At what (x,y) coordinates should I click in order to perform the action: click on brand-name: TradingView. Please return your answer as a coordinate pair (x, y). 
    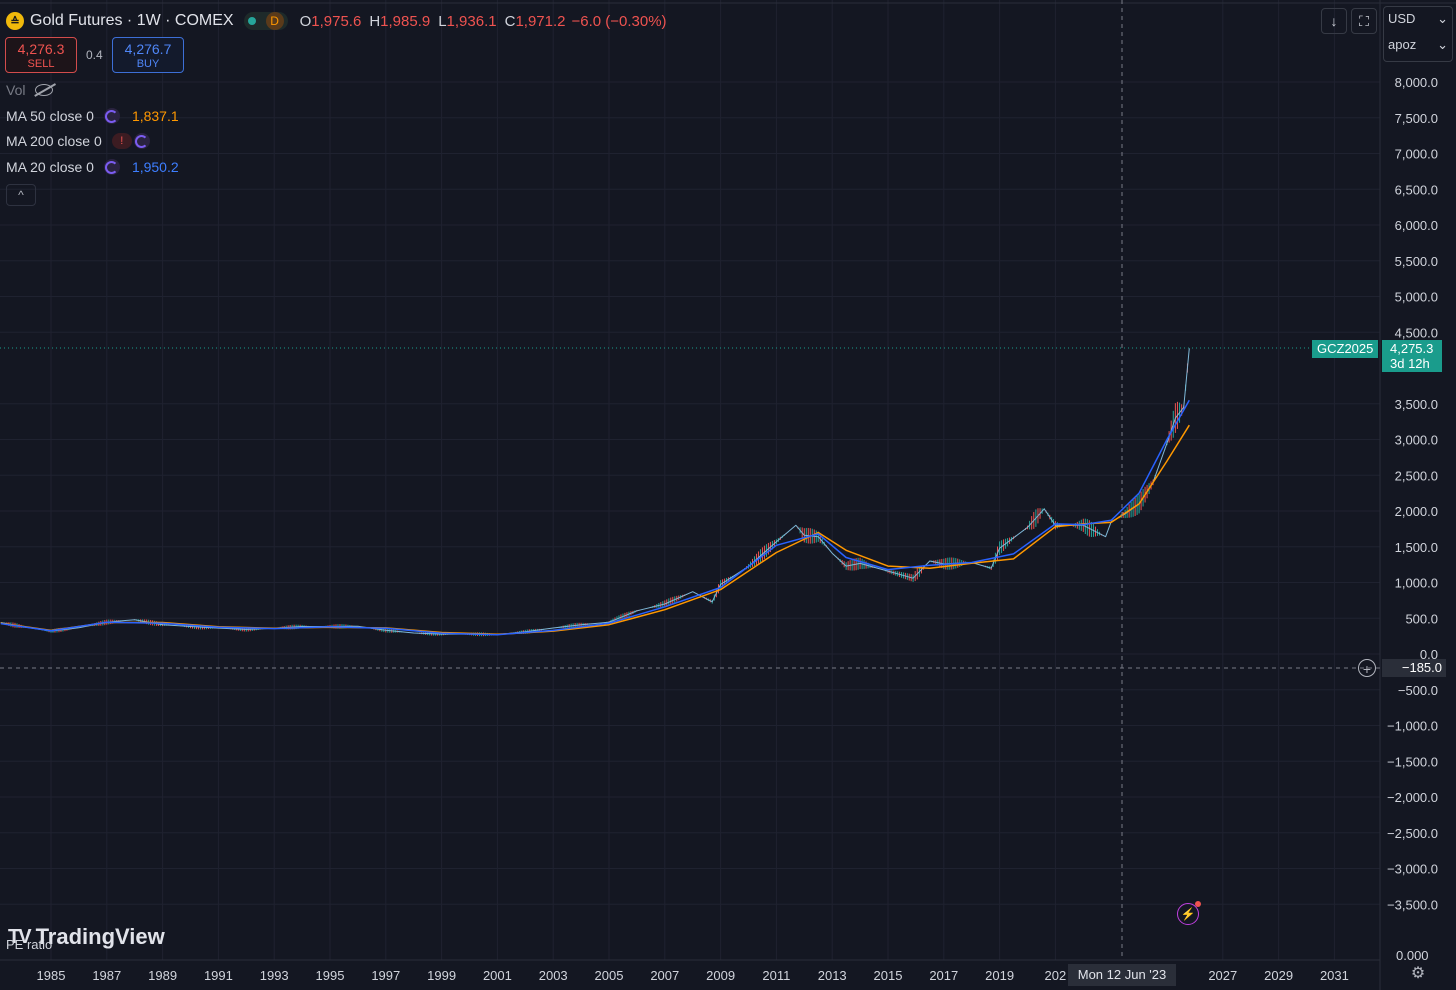
    Looking at the image, I should click on (100, 936).